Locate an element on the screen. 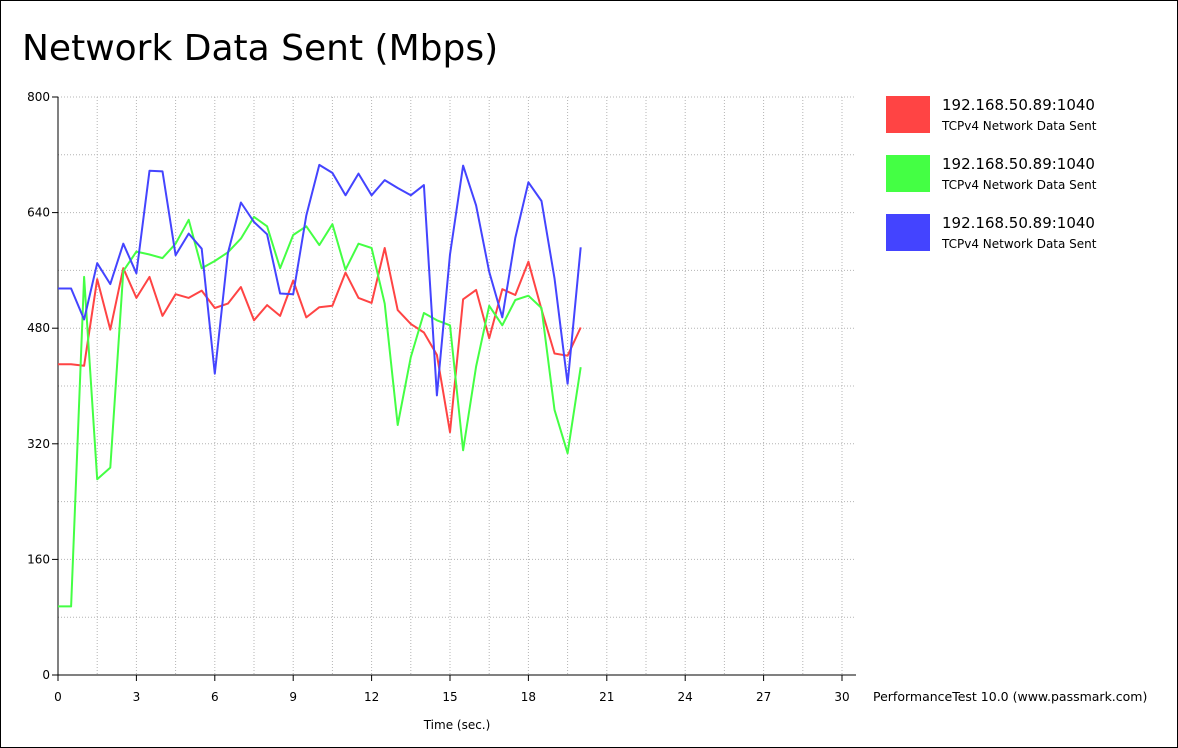 The height and width of the screenshot is (748, 1178). x-tick-label: 9 is located at coordinates (293, 697).